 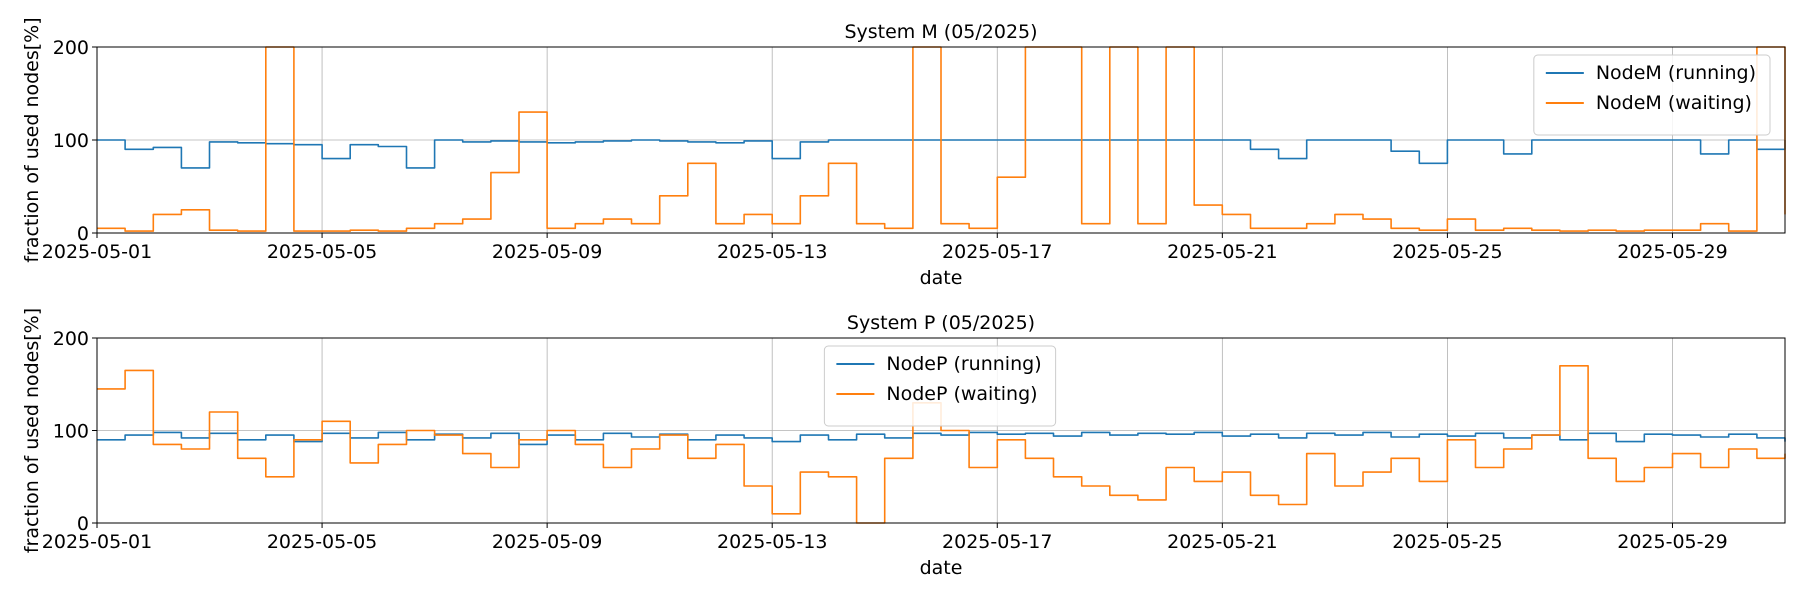 I want to click on chart-title: System M (05/2025), so click(x=940, y=32).